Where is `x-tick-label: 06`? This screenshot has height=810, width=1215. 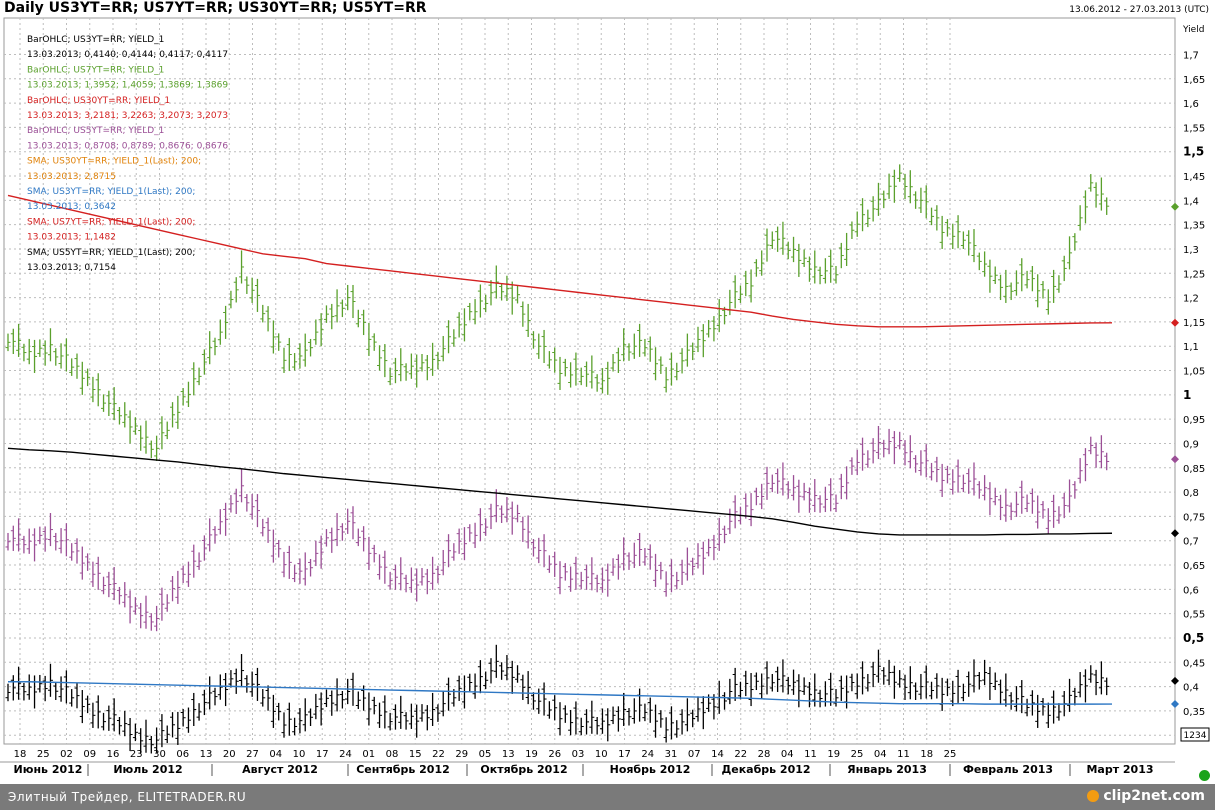 x-tick-label: 06 is located at coordinates (182, 754).